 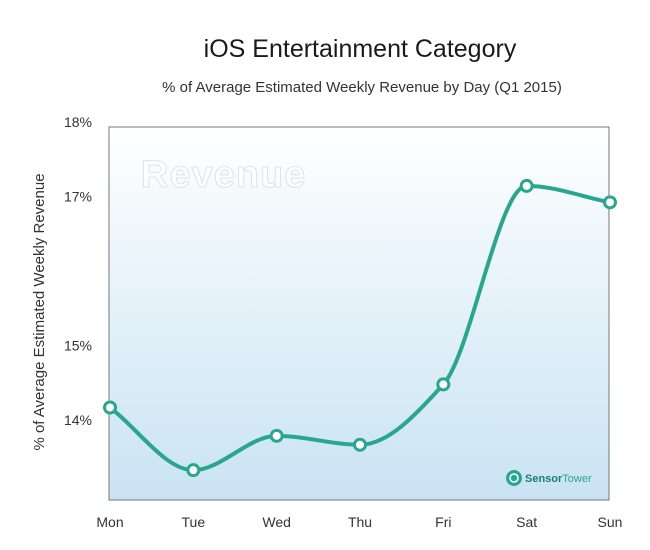 I want to click on svg-text: SensorTower, so click(x=558, y=479).